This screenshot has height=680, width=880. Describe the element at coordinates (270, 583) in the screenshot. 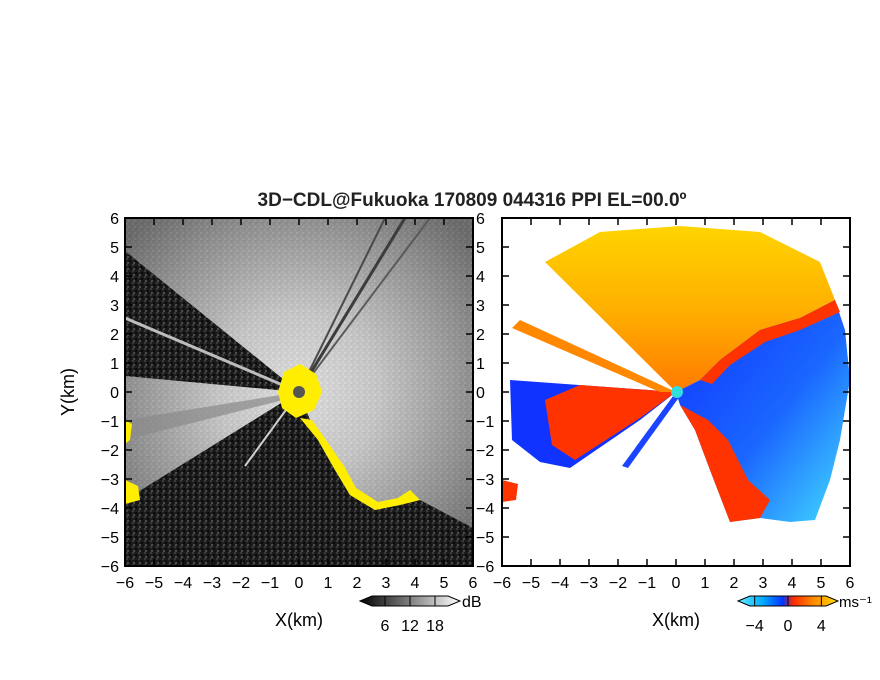

I see `reflectivity-xtick-label: −1` at that location.